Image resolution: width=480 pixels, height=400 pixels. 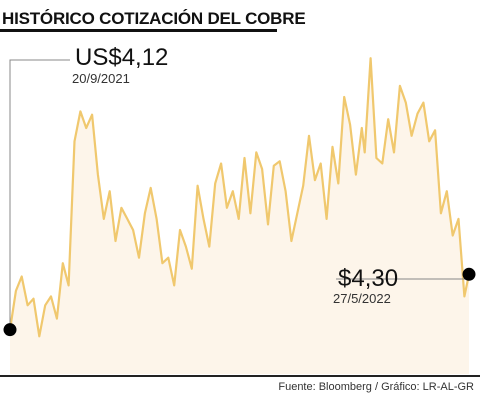 What do you see at coordinates (10, 330) in the screenshot?
I see `start-point-marker` at bounding box center [10, 330].